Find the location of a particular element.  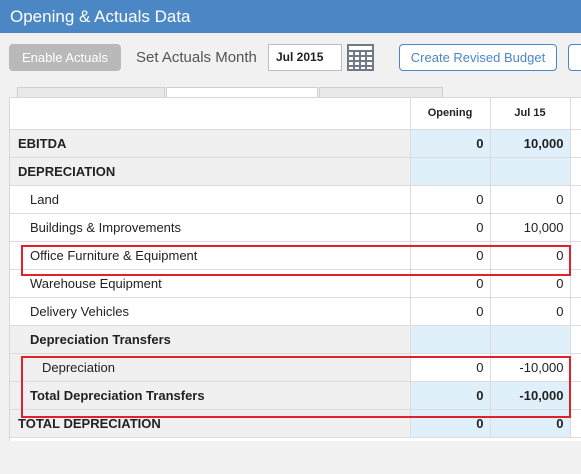

row-label: TOTAL DEPRECIATION is located at coordinates (210, 423).